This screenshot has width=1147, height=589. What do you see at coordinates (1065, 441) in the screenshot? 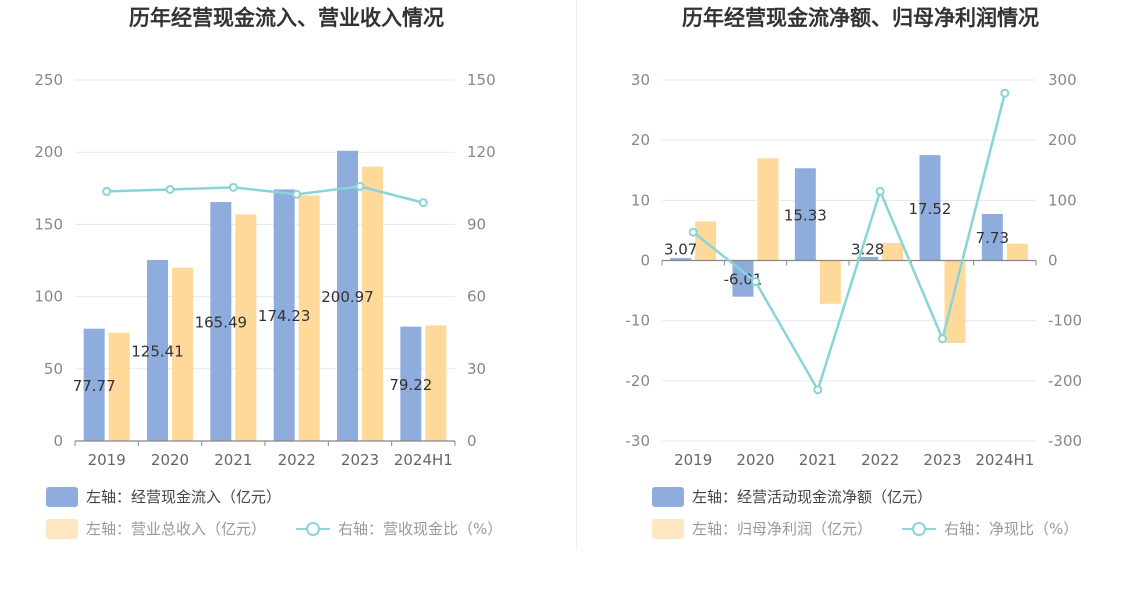
I see `right-axis-tick-label: -300` at bounding box center [1065, 441].